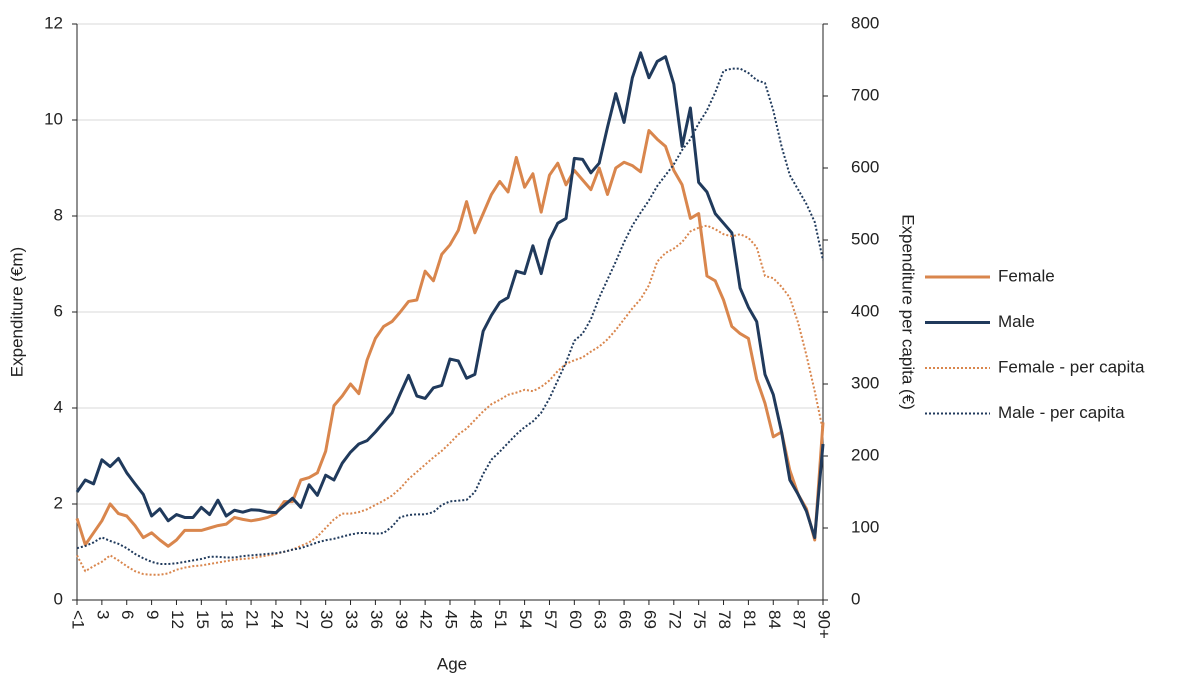  I want to click on y2-tick-label: 400, so click(865, 310).